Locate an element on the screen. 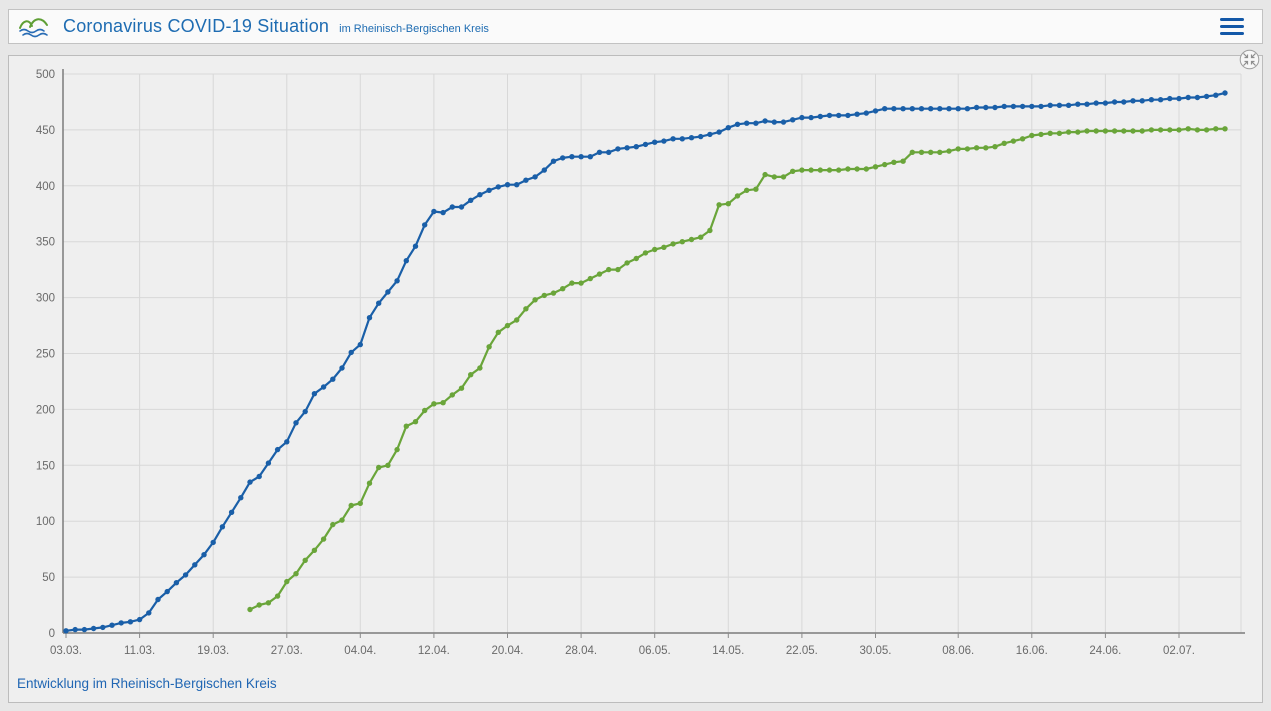  svg-text: 06.05. is located at coordinates (655, 651).